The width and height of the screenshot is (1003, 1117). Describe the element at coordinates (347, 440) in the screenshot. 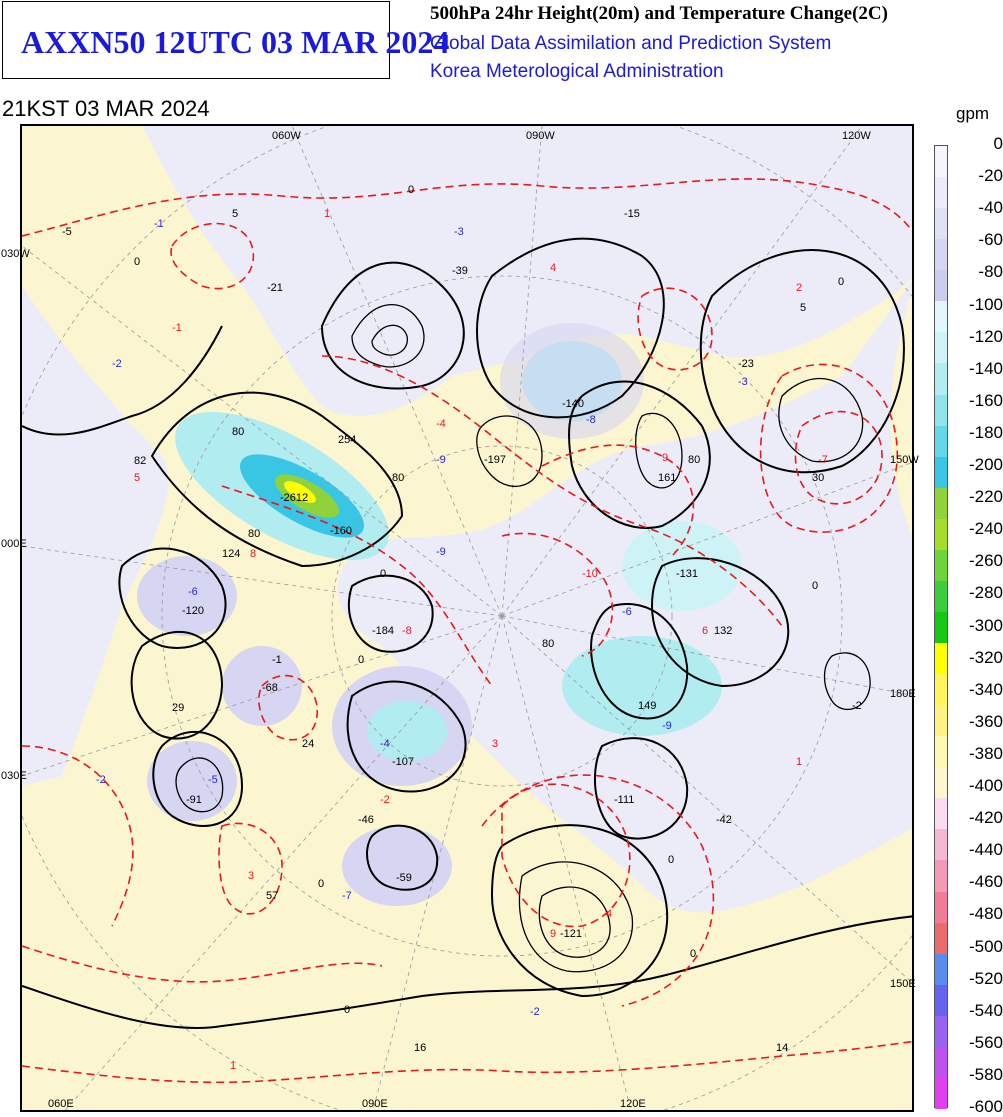

I see `height-label: 254` at that location.